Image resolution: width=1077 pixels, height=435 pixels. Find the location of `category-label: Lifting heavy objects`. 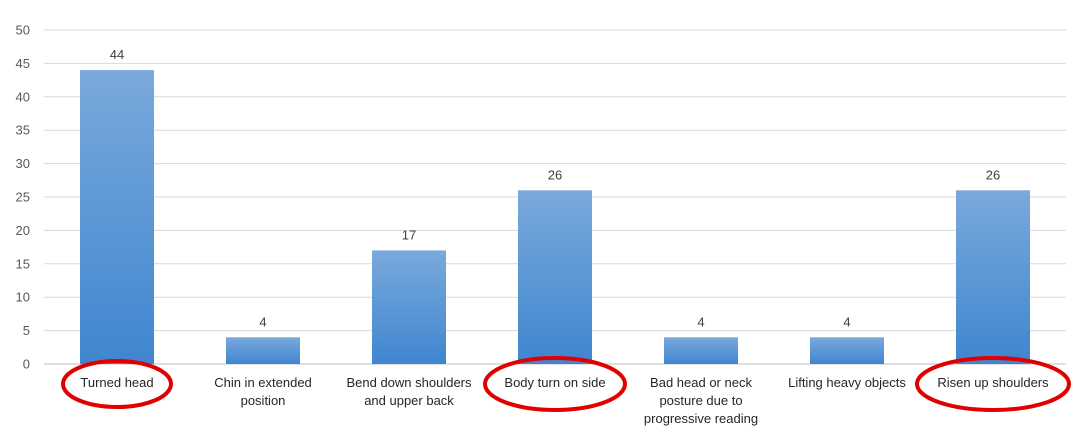

category-label: Lifting heavy objects is located at coordinates (847, 382).